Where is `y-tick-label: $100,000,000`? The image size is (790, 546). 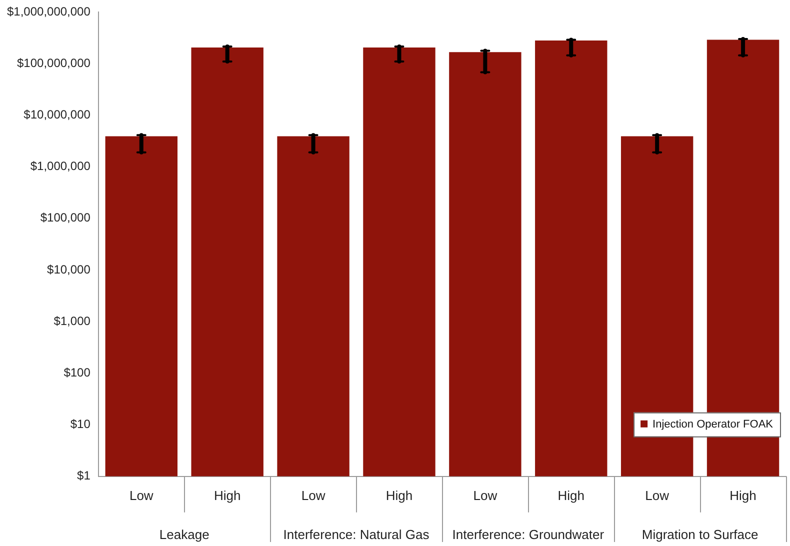
y-tick-label: $100,000,000 is located at coordinates (54, 63).